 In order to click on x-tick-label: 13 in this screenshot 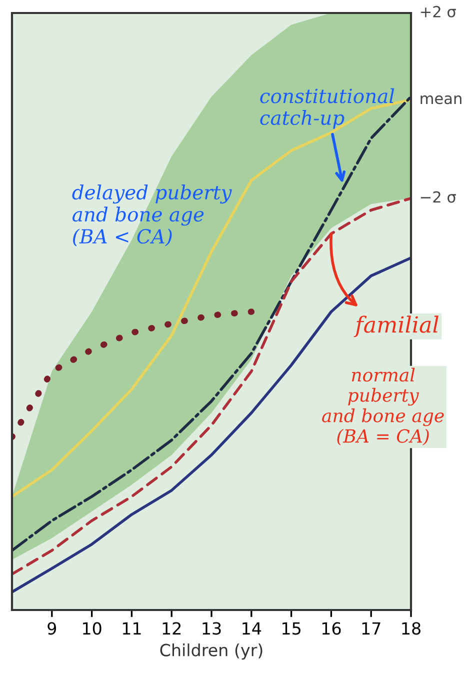, I will do `click(211, 628)`.